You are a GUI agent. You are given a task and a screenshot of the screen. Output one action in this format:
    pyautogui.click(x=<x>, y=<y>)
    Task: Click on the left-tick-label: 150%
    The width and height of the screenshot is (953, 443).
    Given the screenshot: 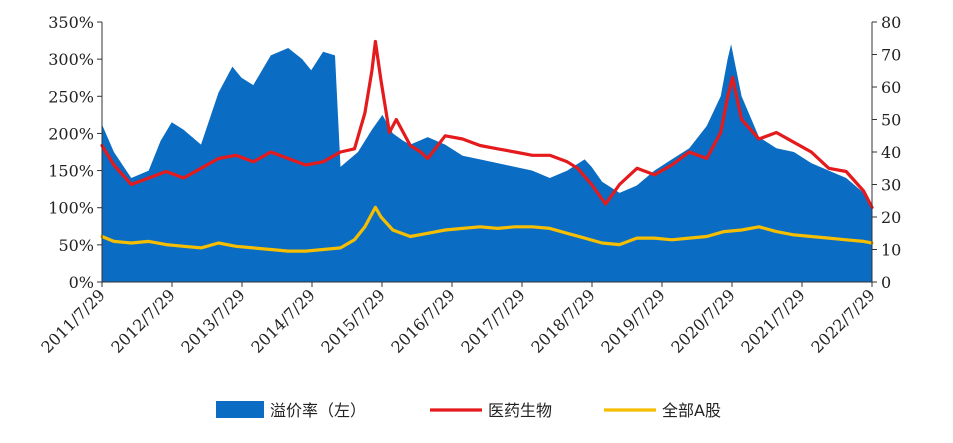 What is the action you would take?
    pyautogui.click(x=71, y=171)
    